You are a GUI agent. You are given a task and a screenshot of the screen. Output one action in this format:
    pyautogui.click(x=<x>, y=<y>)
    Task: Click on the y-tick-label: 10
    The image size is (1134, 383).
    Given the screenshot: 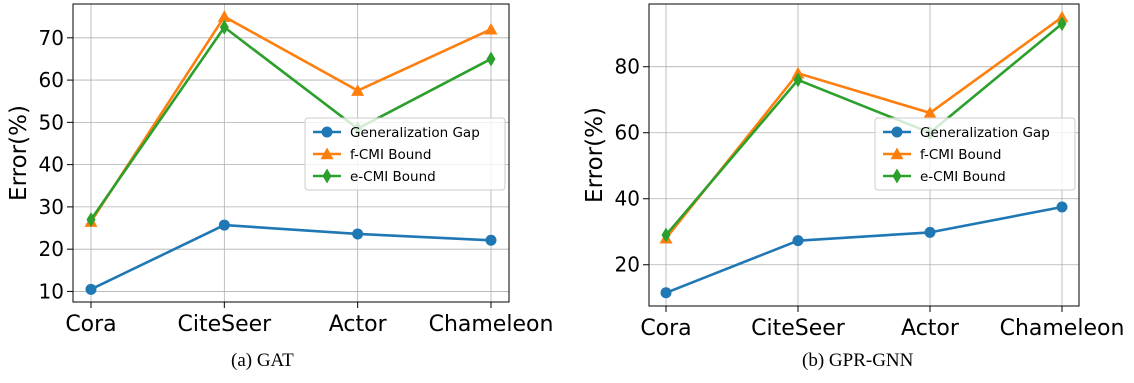 What is the action you would take?
    pyautogui.click(x=51, y=291)
    